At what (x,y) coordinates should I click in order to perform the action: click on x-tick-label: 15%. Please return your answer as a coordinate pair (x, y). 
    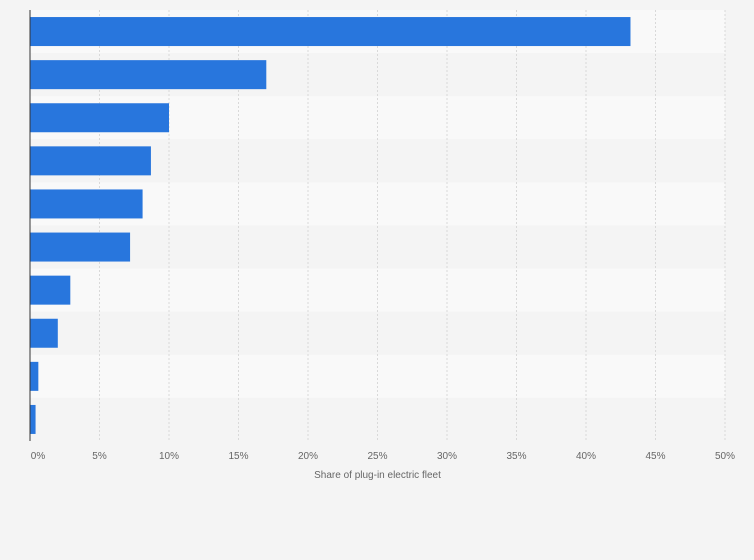
    Looking at the image, I should click on (238, 456).